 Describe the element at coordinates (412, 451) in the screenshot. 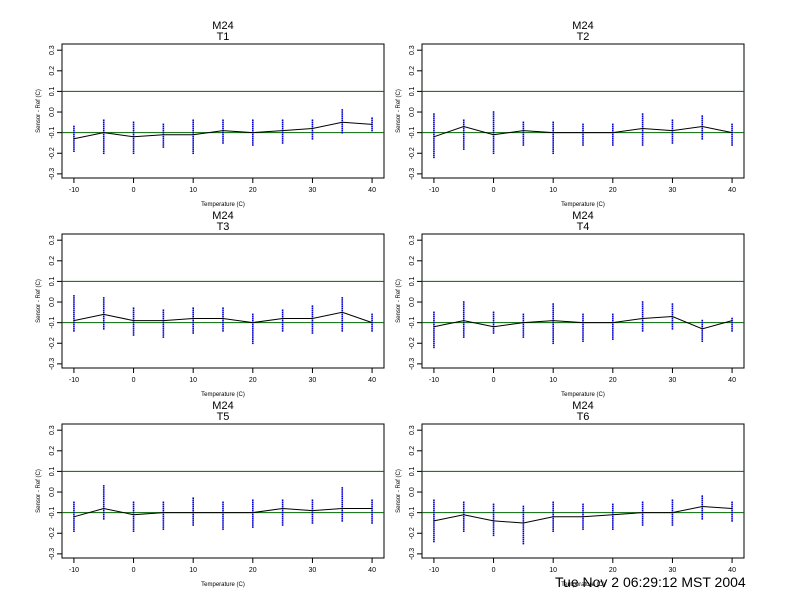

I see `y-tick-label: 0.2` at that location.